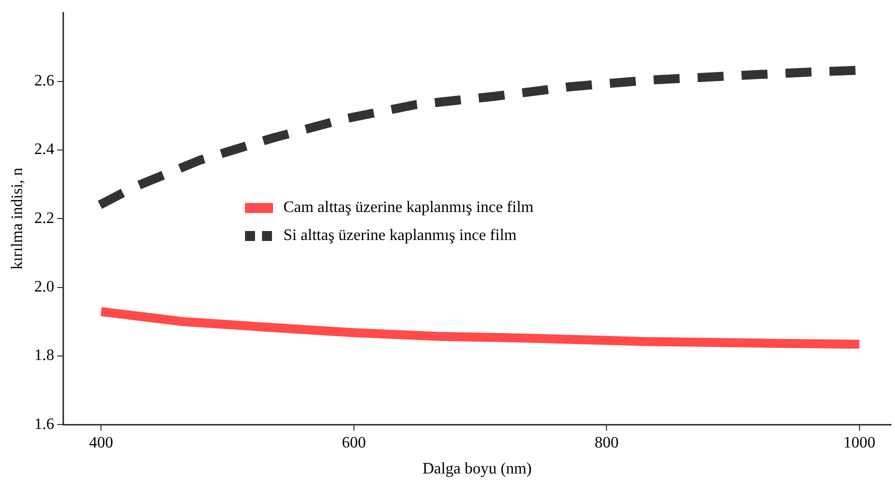 The image size is (895, 487). What do you see at coordinates (44, 81) in the screenshot?
I see `y-tick-label: 2.6` at bounding box center [44, 81].